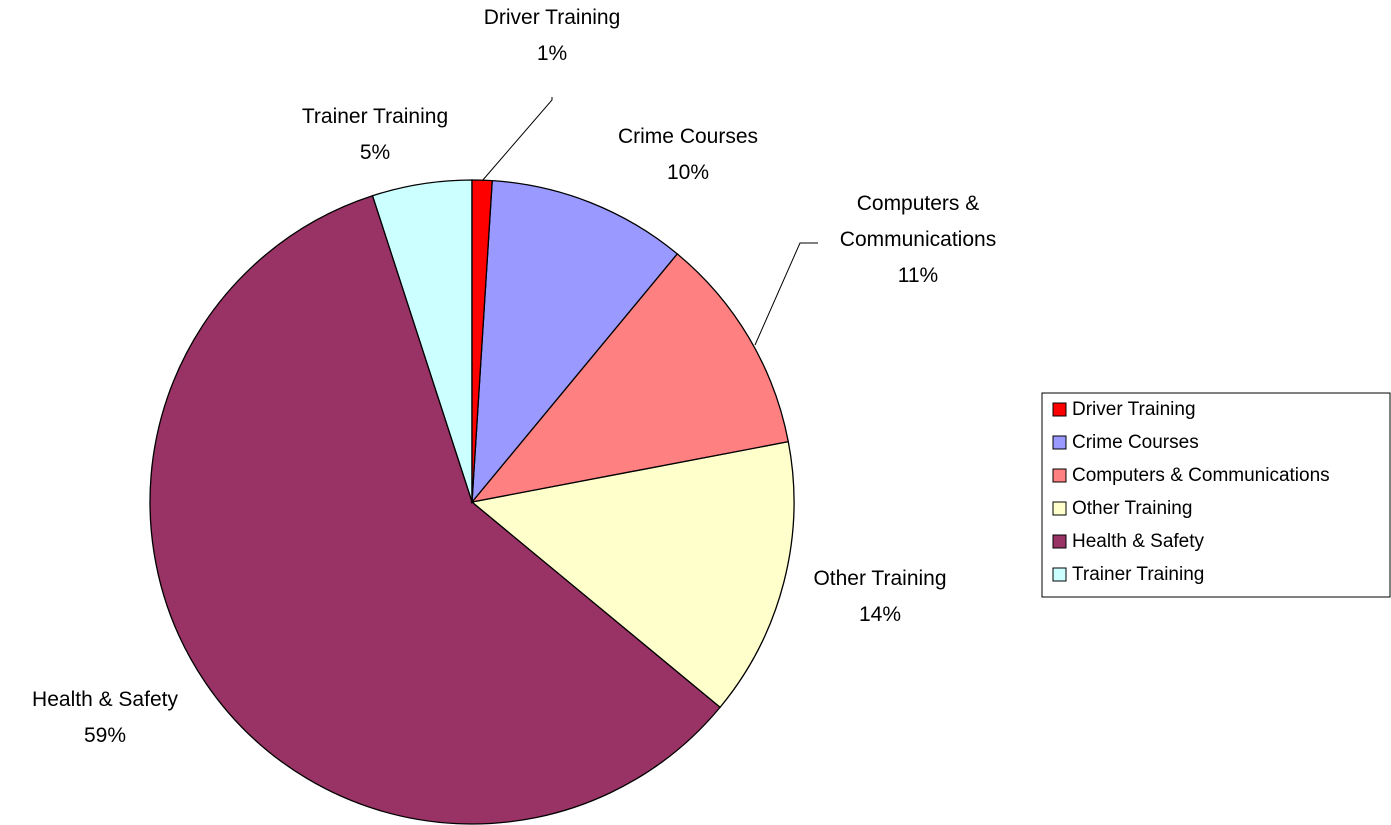 Image resolution: width=1391 pixels, height=825 pixels. I want to click on legend-label: Computers & Communications, so click(1201, 475).